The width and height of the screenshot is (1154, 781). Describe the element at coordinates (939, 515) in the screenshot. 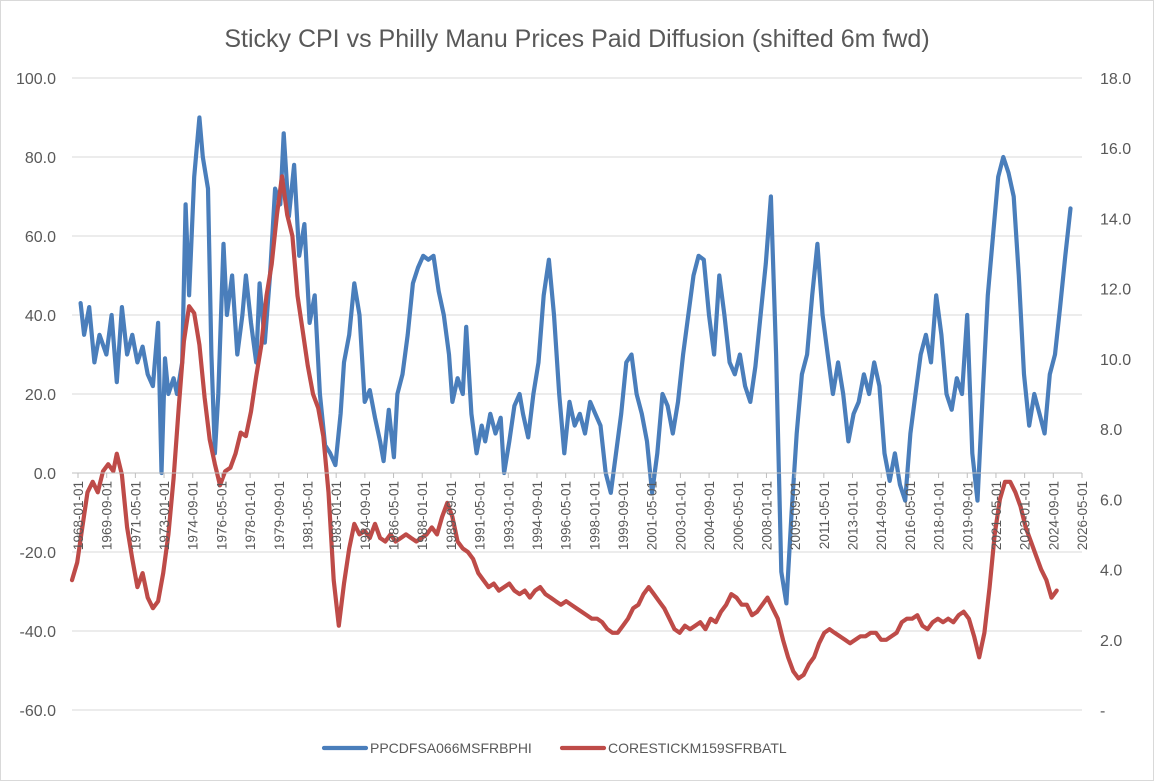

I see `x-tick-label: 2018-01-01` at that location.